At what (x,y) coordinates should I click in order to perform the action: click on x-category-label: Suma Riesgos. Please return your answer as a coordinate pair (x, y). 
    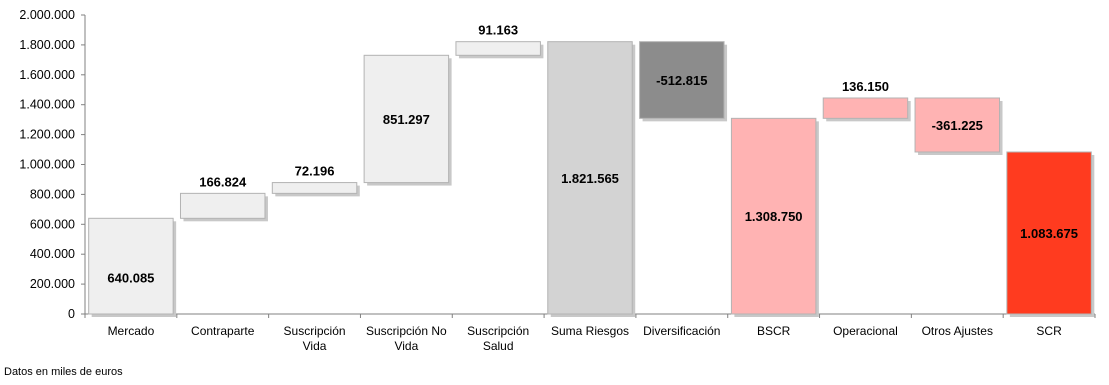
    Looking at the image, I should click on (590, 331).